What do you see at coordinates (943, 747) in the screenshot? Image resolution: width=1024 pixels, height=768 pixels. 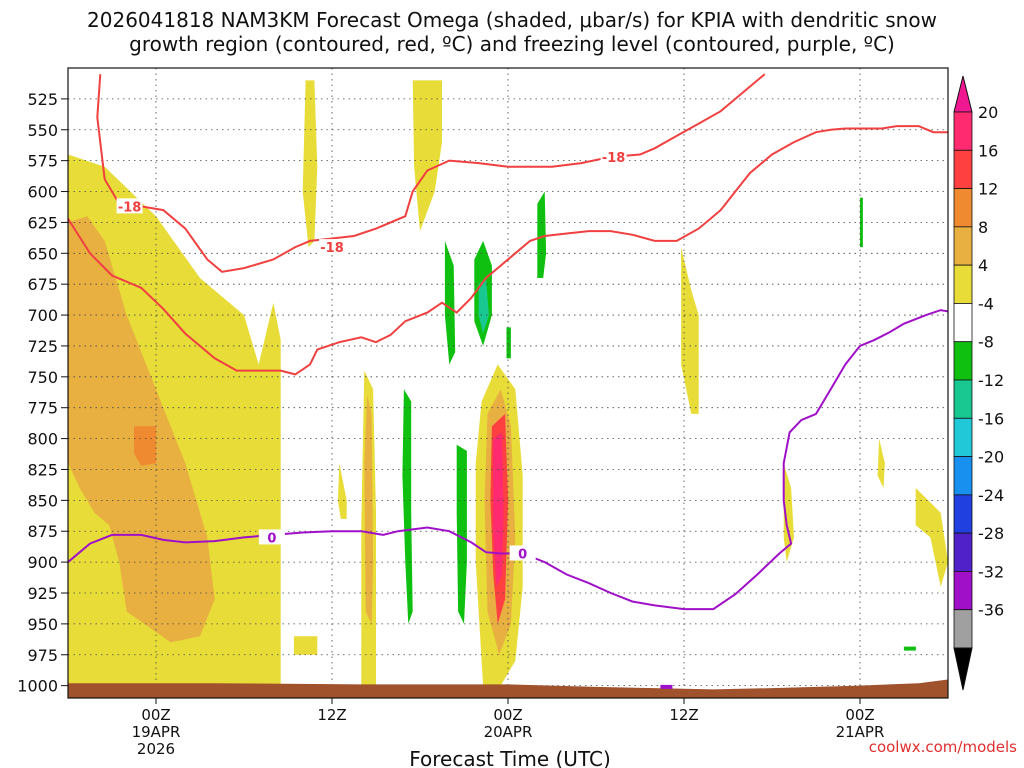 I see `credit-link: coolwx.com/models` at bounding box center [943, 747].